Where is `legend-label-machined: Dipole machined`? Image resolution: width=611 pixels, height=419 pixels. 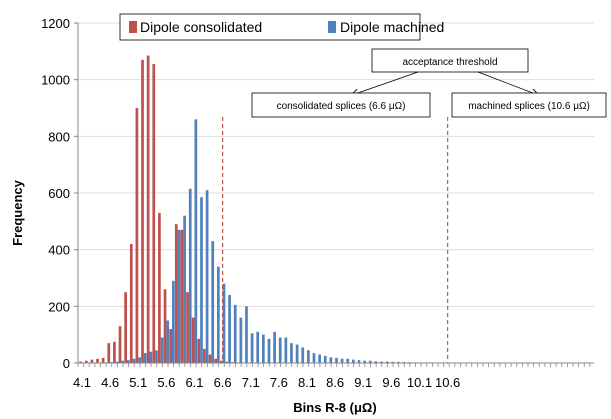 legend-label-machined: Dipole machined is located at coordinates (392, 27).